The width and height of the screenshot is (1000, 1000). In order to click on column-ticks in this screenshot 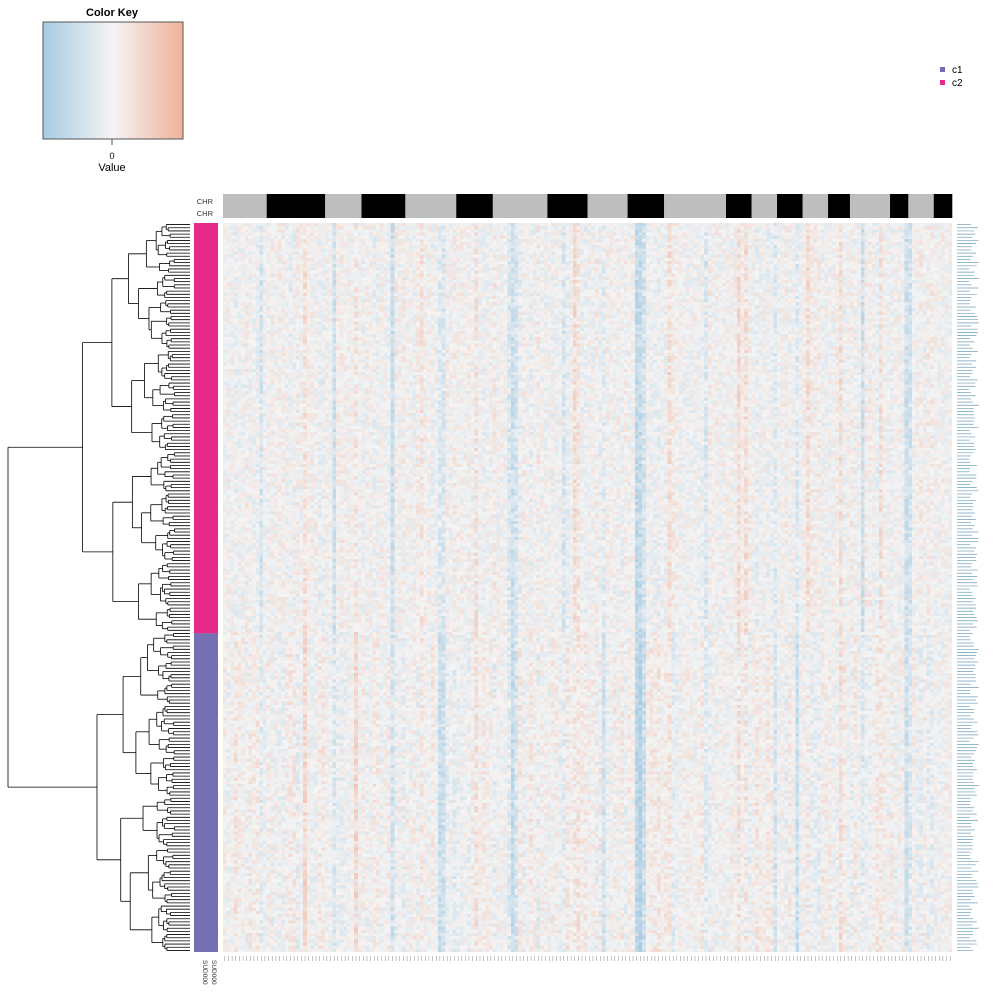, I will do `click(587, 958)`.